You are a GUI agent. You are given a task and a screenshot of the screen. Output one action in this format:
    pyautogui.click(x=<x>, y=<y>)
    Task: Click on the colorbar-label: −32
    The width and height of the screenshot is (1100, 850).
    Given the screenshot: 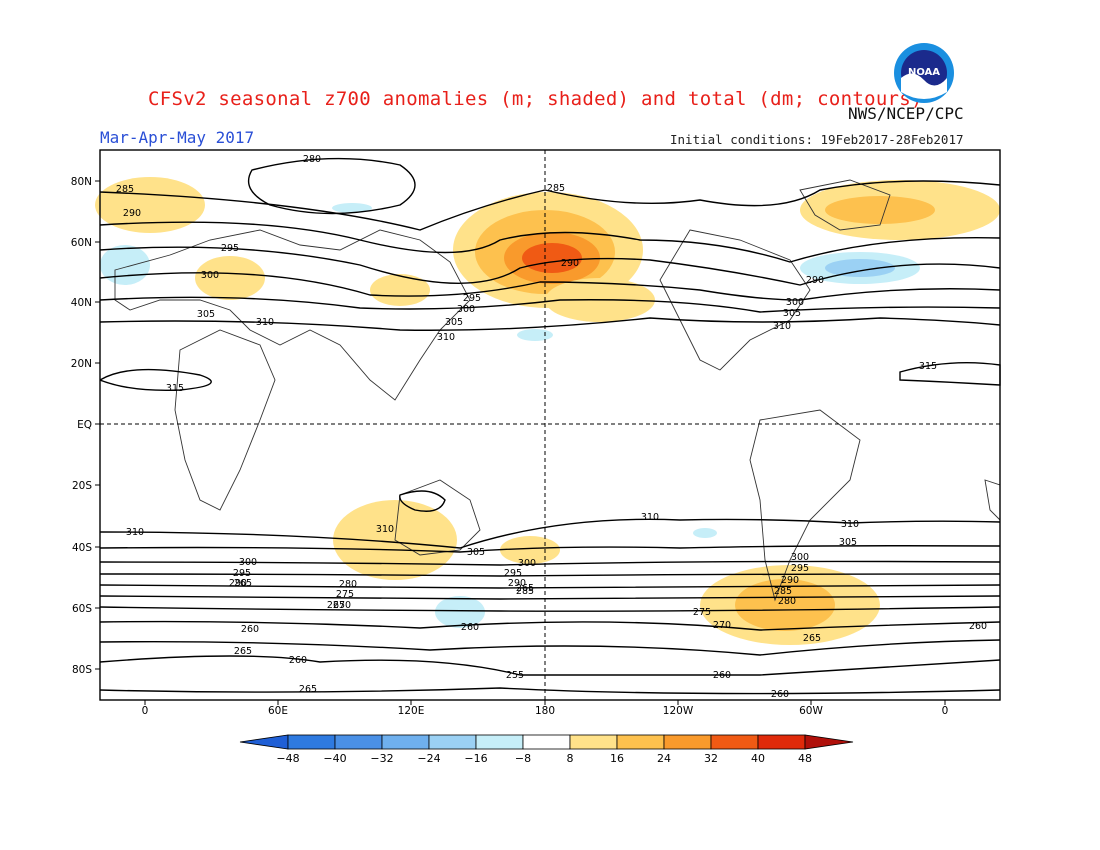 What is the action you would take?
    pyautogui.click(x=381, y=758)
    